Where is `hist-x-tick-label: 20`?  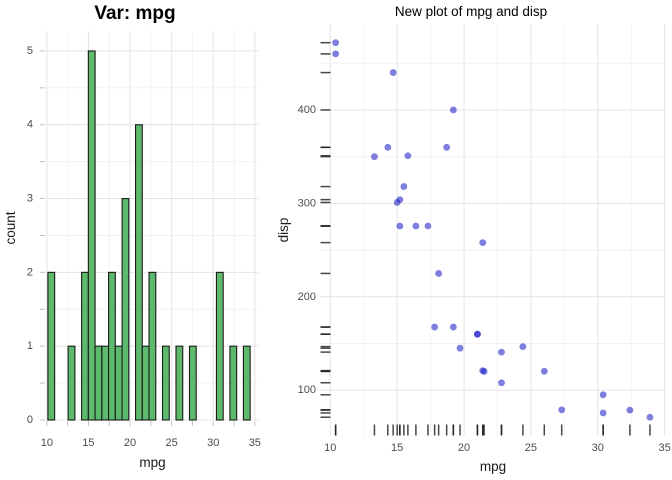
hist-x-tick-label: 20 is located at coordinates (130, 443).